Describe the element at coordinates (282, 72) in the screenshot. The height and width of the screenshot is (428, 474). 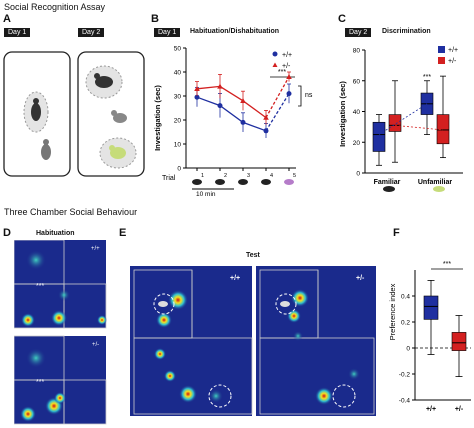
I see `panel-b-sig: ***` at that location.